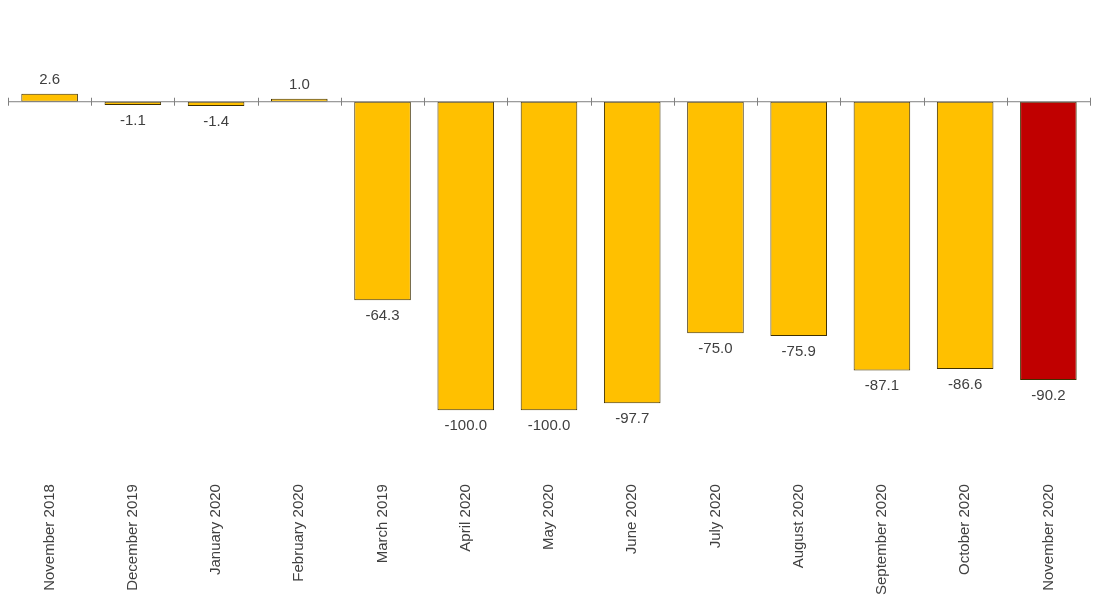 This screenshot has height=607, width=1098. What do you see at coordinates (797, 526) in the screenshot?
I see `x-tick-label: August 2020` at bounding box center [797, 526].